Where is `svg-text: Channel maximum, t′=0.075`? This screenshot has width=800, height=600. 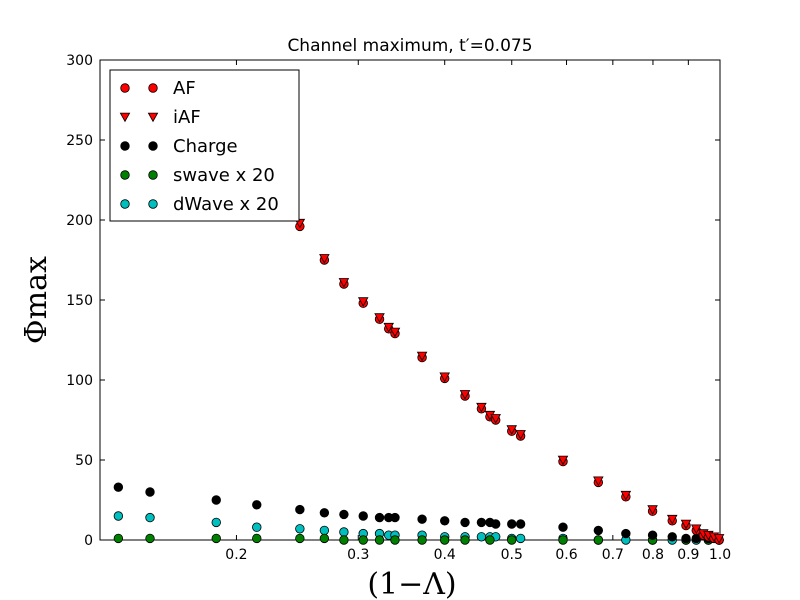 svg-text: Channel maximum, t′=0.075 is located at coordinates (409, 46).